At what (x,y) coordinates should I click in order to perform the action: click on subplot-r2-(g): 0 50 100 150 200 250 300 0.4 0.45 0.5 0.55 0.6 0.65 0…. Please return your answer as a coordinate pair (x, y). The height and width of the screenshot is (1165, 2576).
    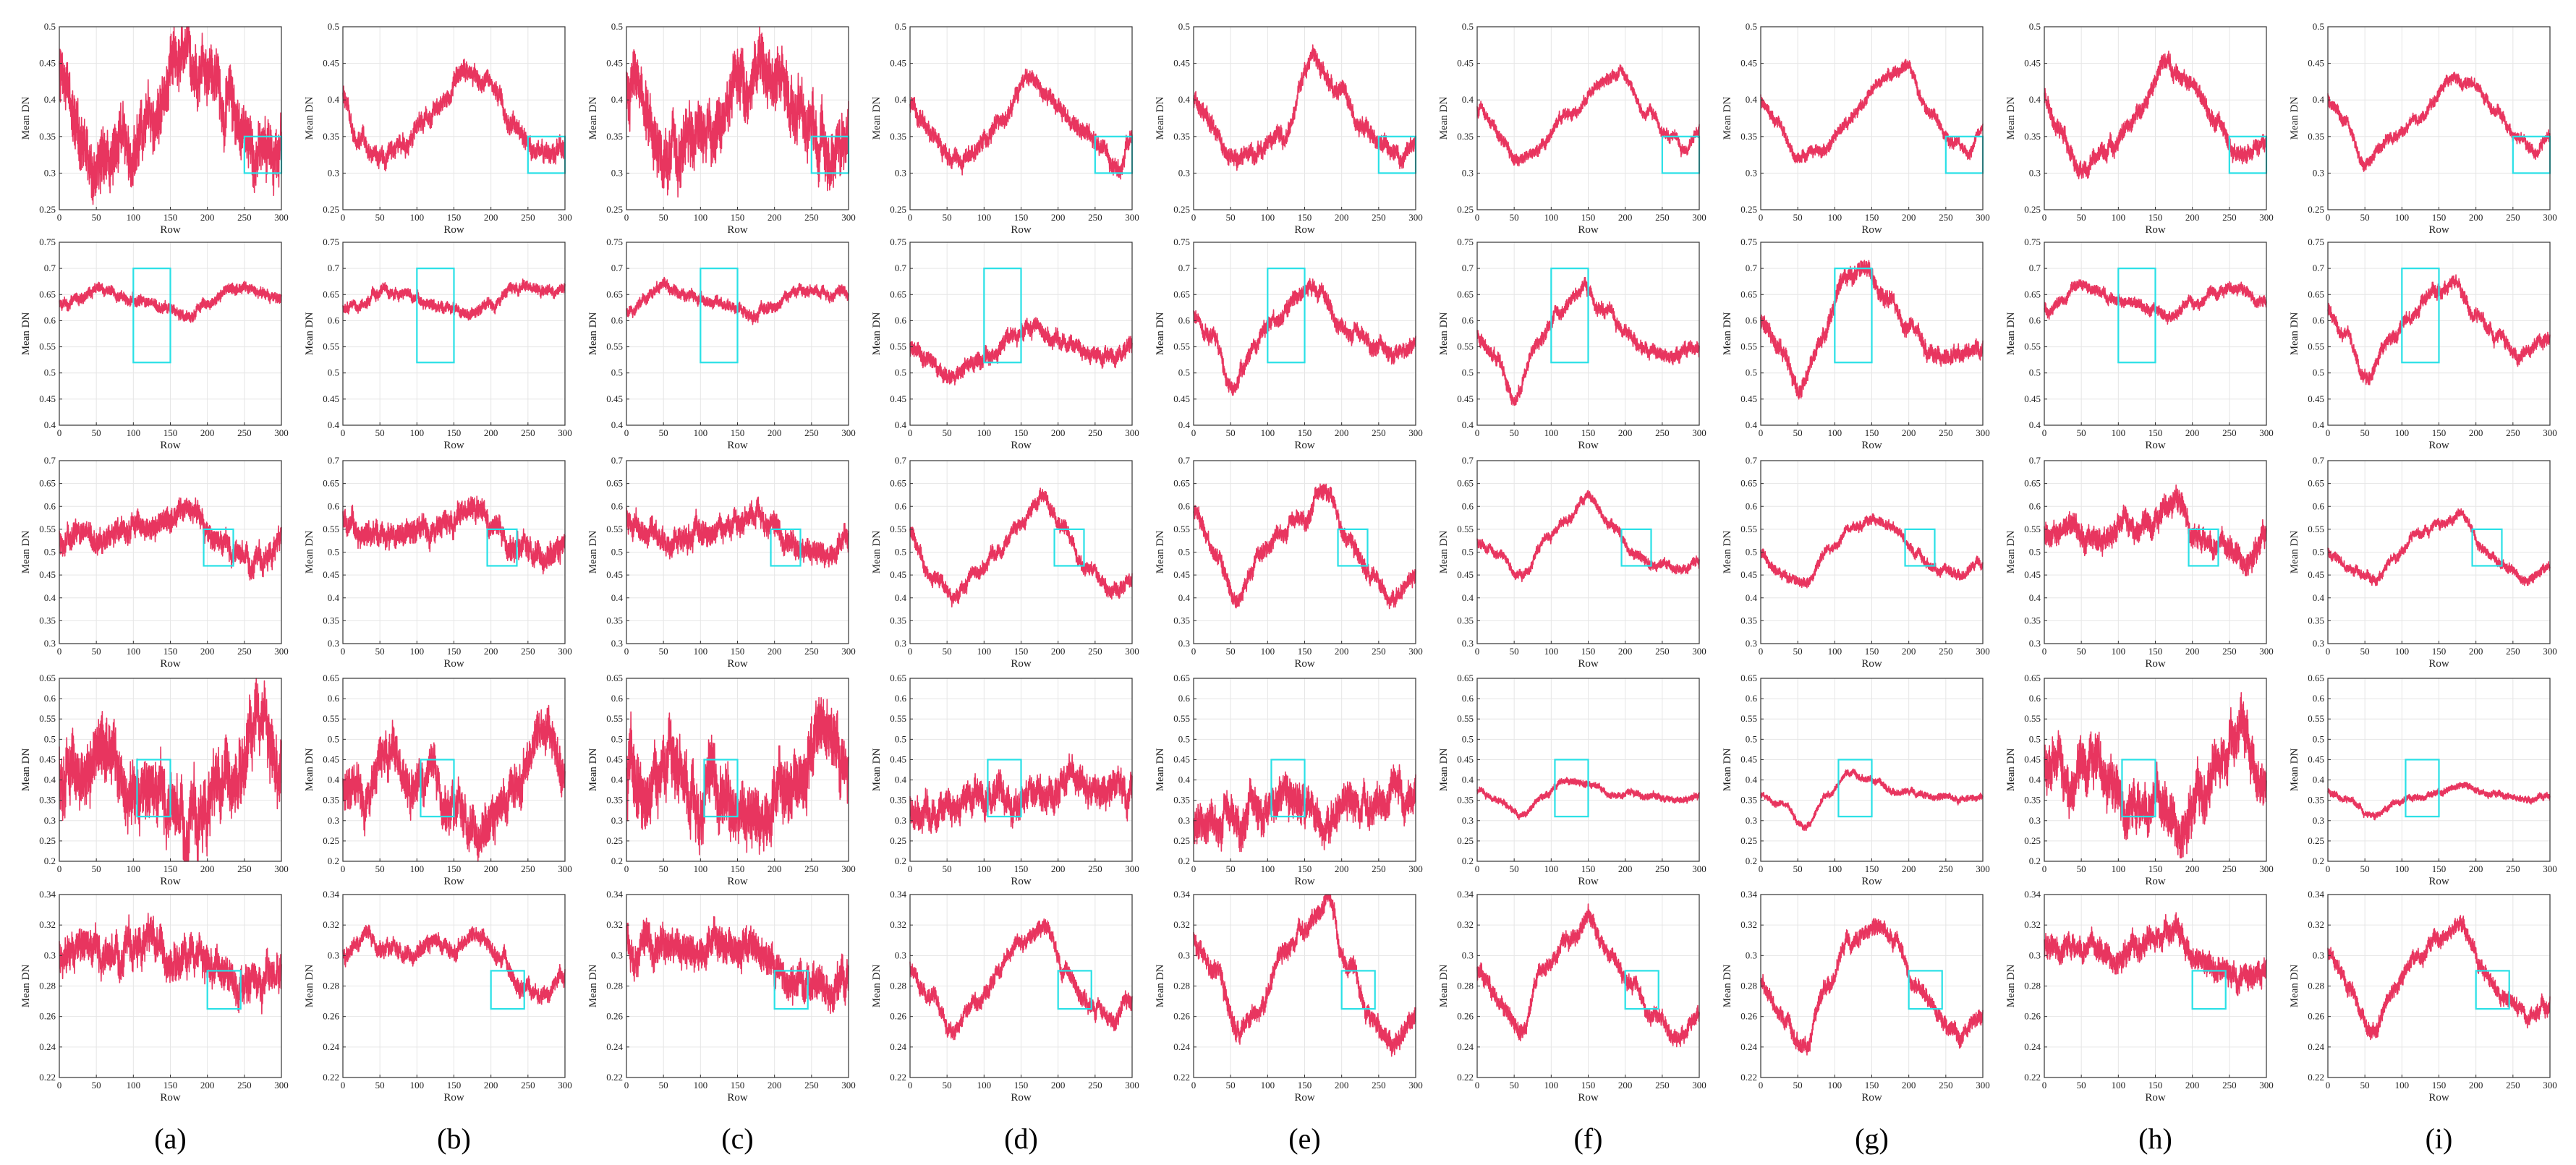
    Looking at the image, I should click on (1856, 343).